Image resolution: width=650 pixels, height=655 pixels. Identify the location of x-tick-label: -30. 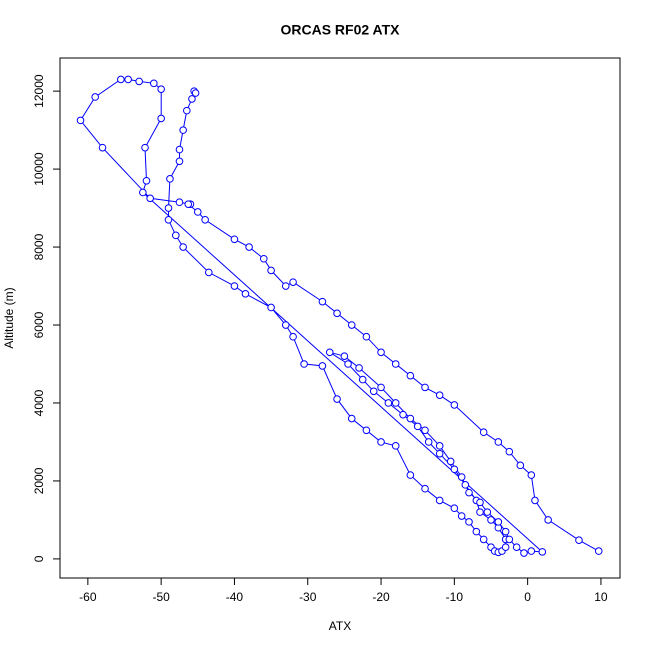
(308, 597).